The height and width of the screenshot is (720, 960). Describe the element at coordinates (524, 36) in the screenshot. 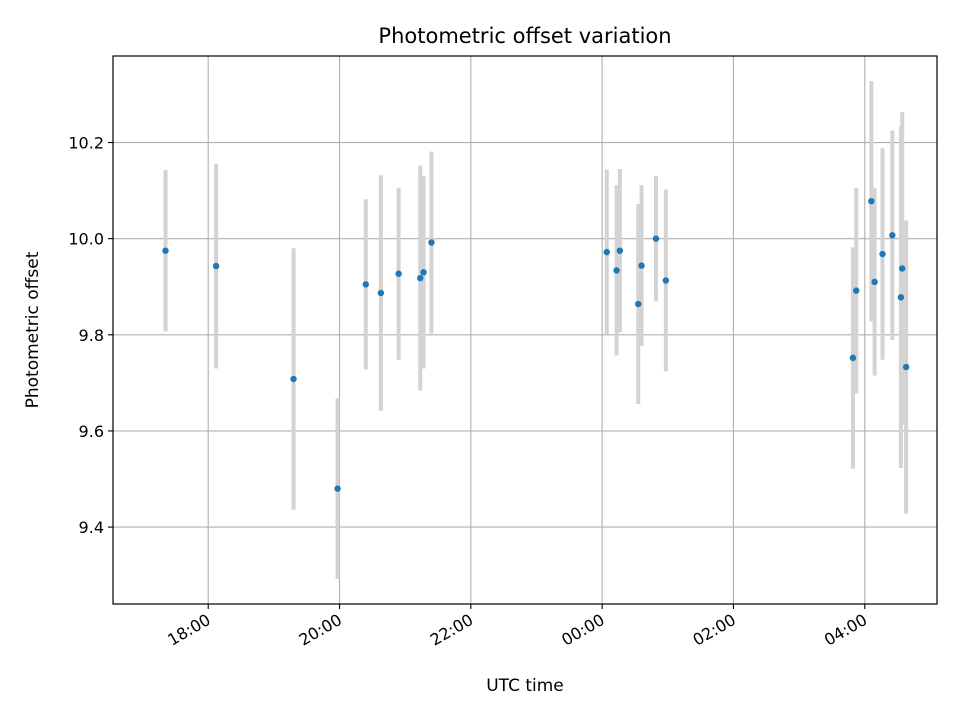

I see `chart-title: Photometric offset variation` at that location.